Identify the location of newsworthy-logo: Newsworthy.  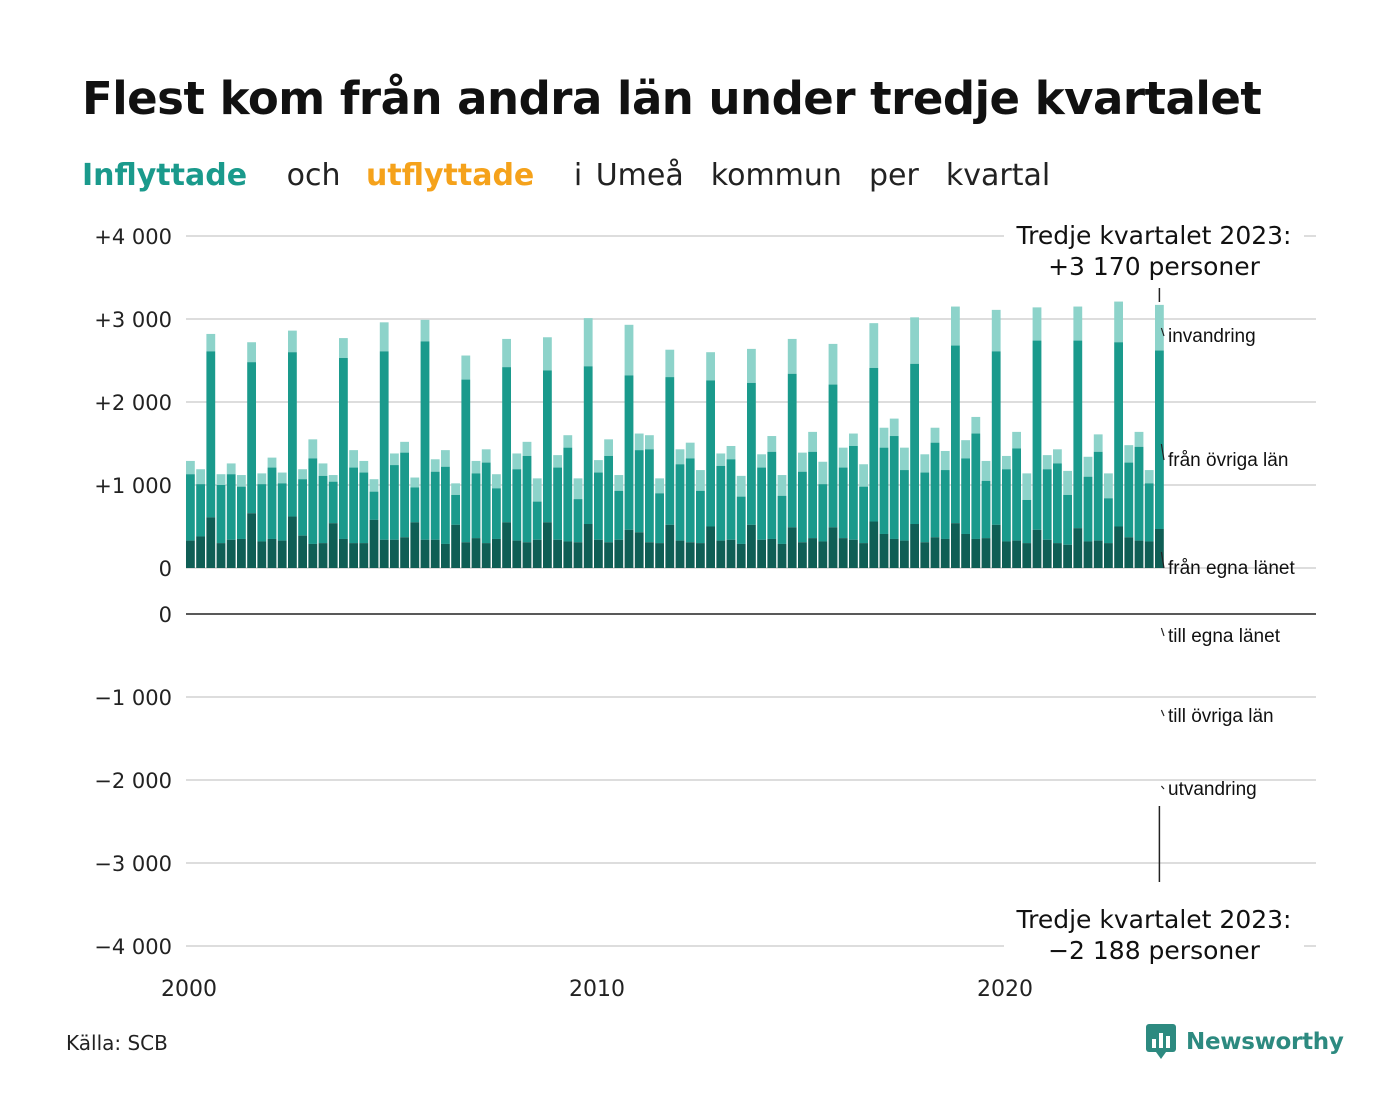
(1245, 1042).